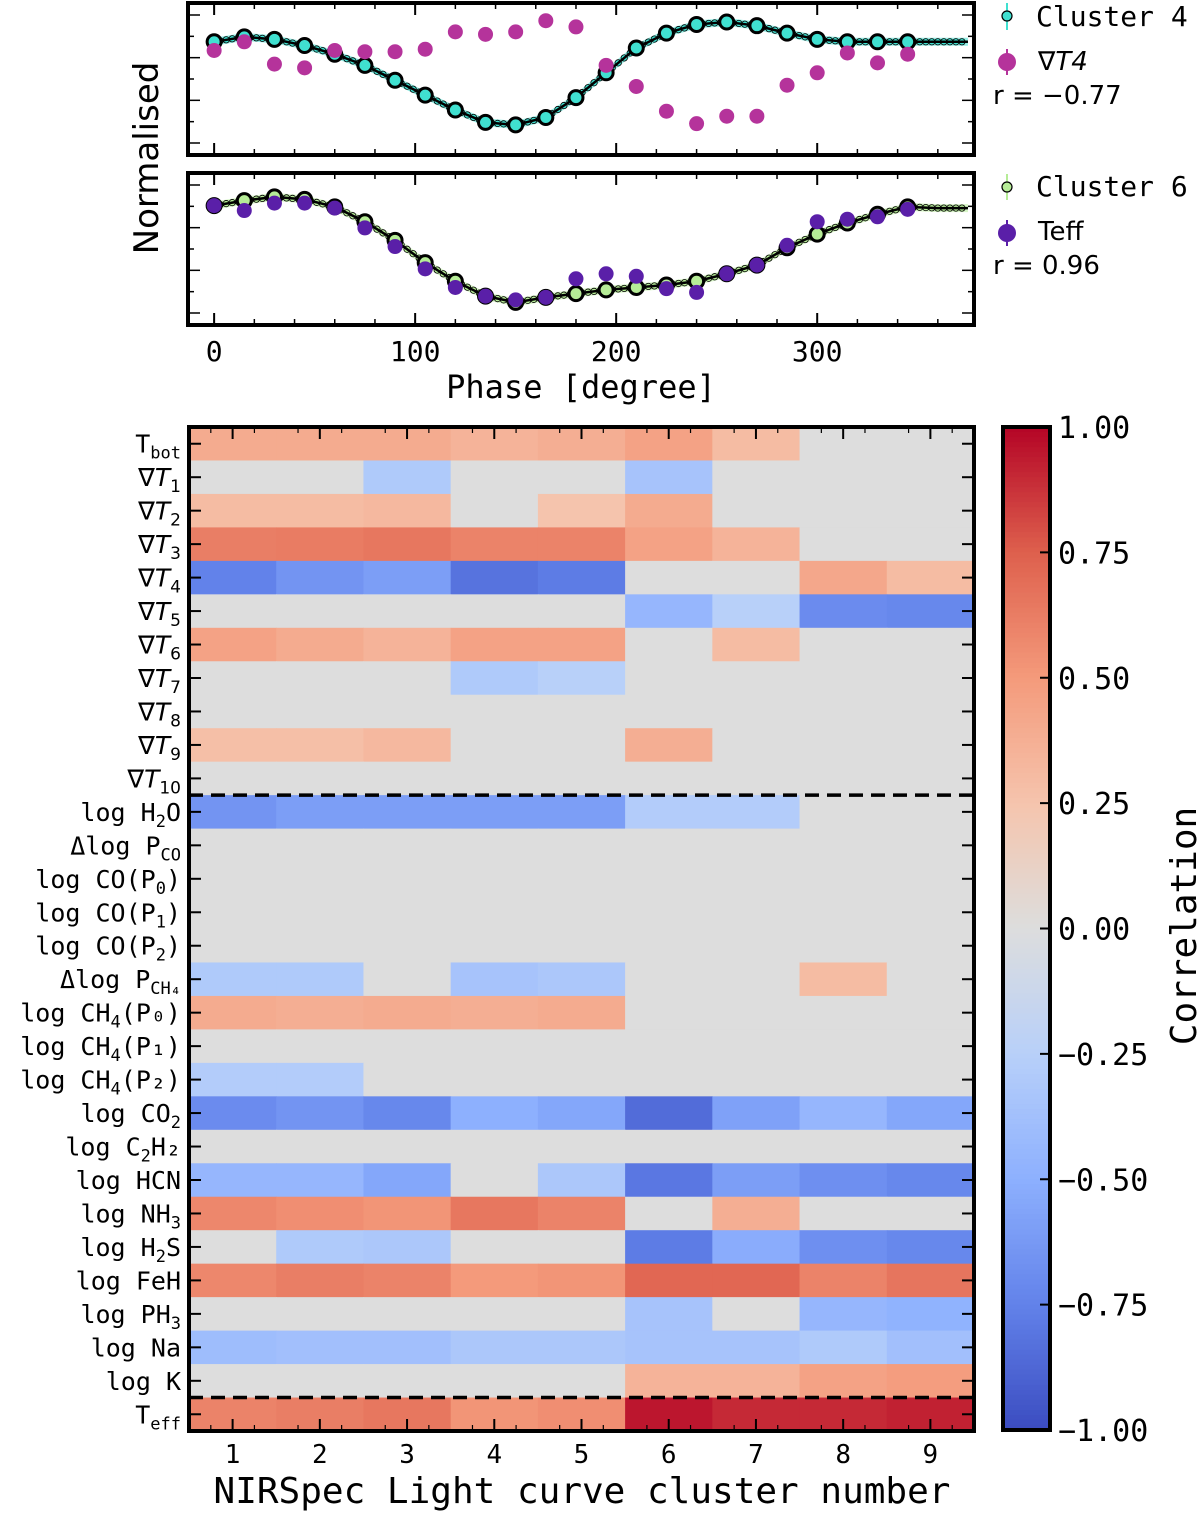 The height and width of the screenshot is (1513, 1200). Describe the element at coordinates (170, 788) in the screenshot. I see `row-label-subscript: 10` at that location.